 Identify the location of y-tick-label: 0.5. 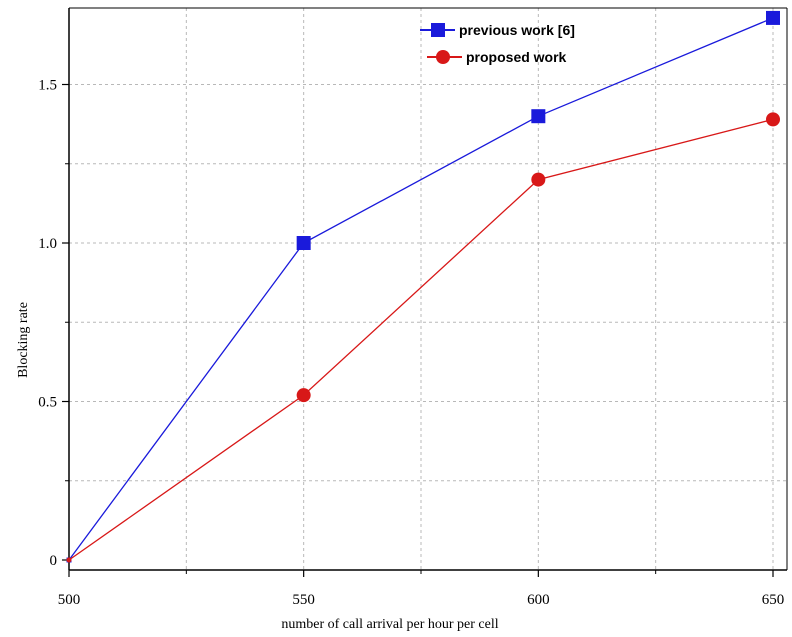
(47, 403).